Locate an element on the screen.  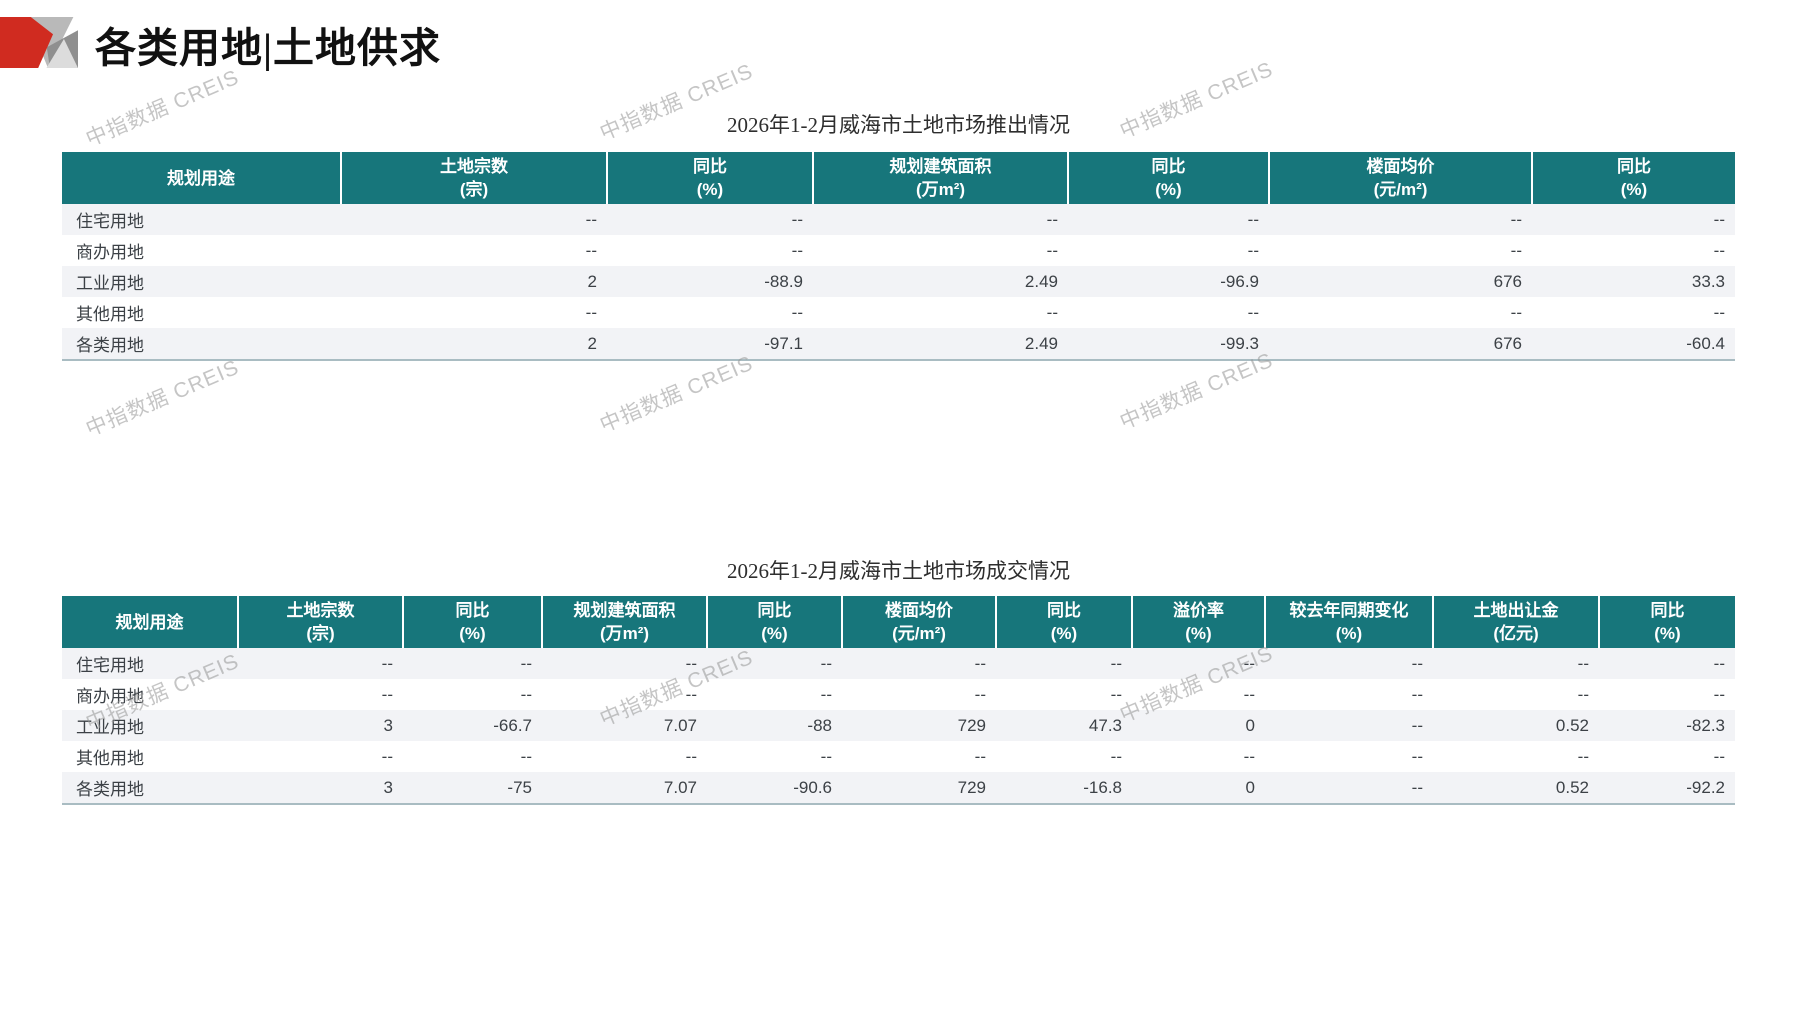
table-row: 其他用地 -- -- -- -- -- -- -- -- -- -- is located at coordinates (898, 756).